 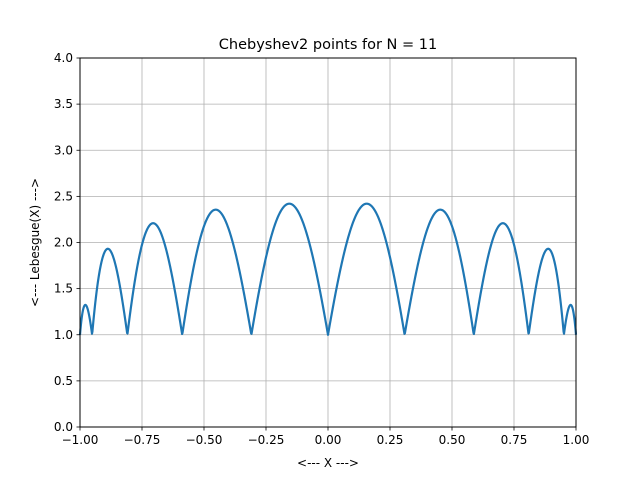 I want to click on y-axis: 0.0 0.5 1.0 1.5 2.0 2.5 3.0 3.5 4.0, so click(x=67, y=242).